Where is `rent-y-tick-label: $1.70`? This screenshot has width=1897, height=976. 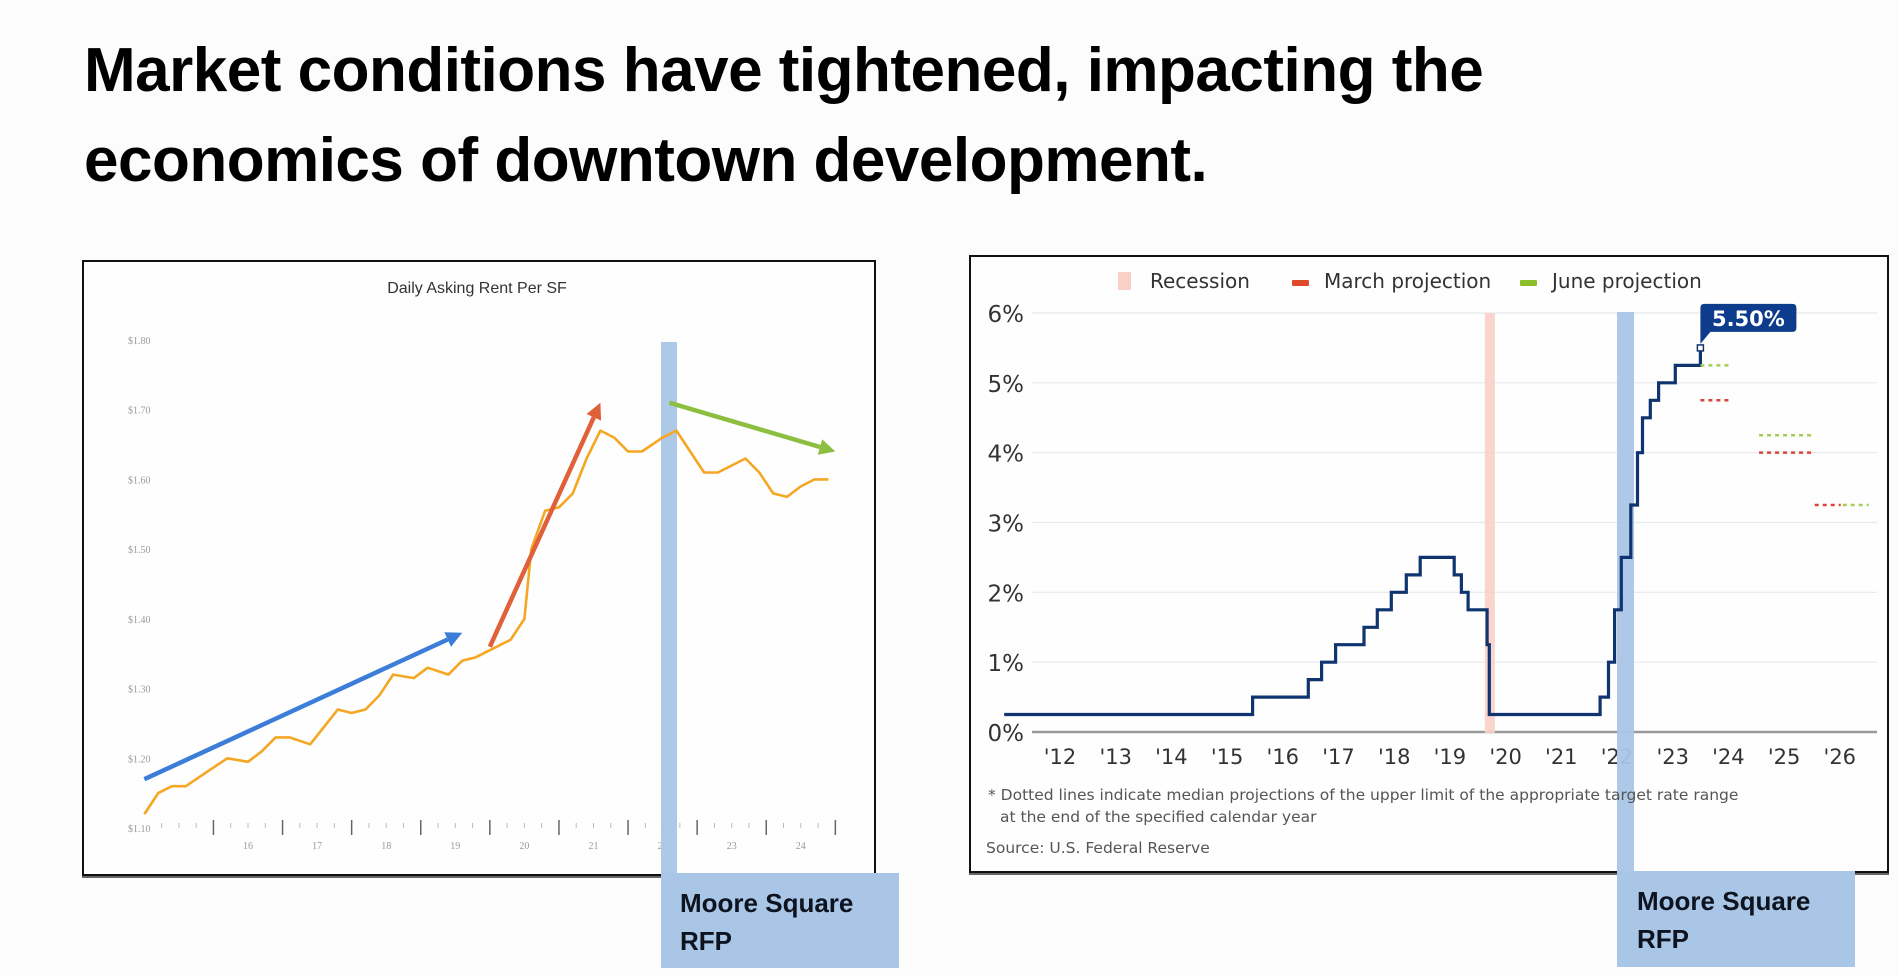 rent-y-tick-label: $1.70 is located at coordinates (139, 411).